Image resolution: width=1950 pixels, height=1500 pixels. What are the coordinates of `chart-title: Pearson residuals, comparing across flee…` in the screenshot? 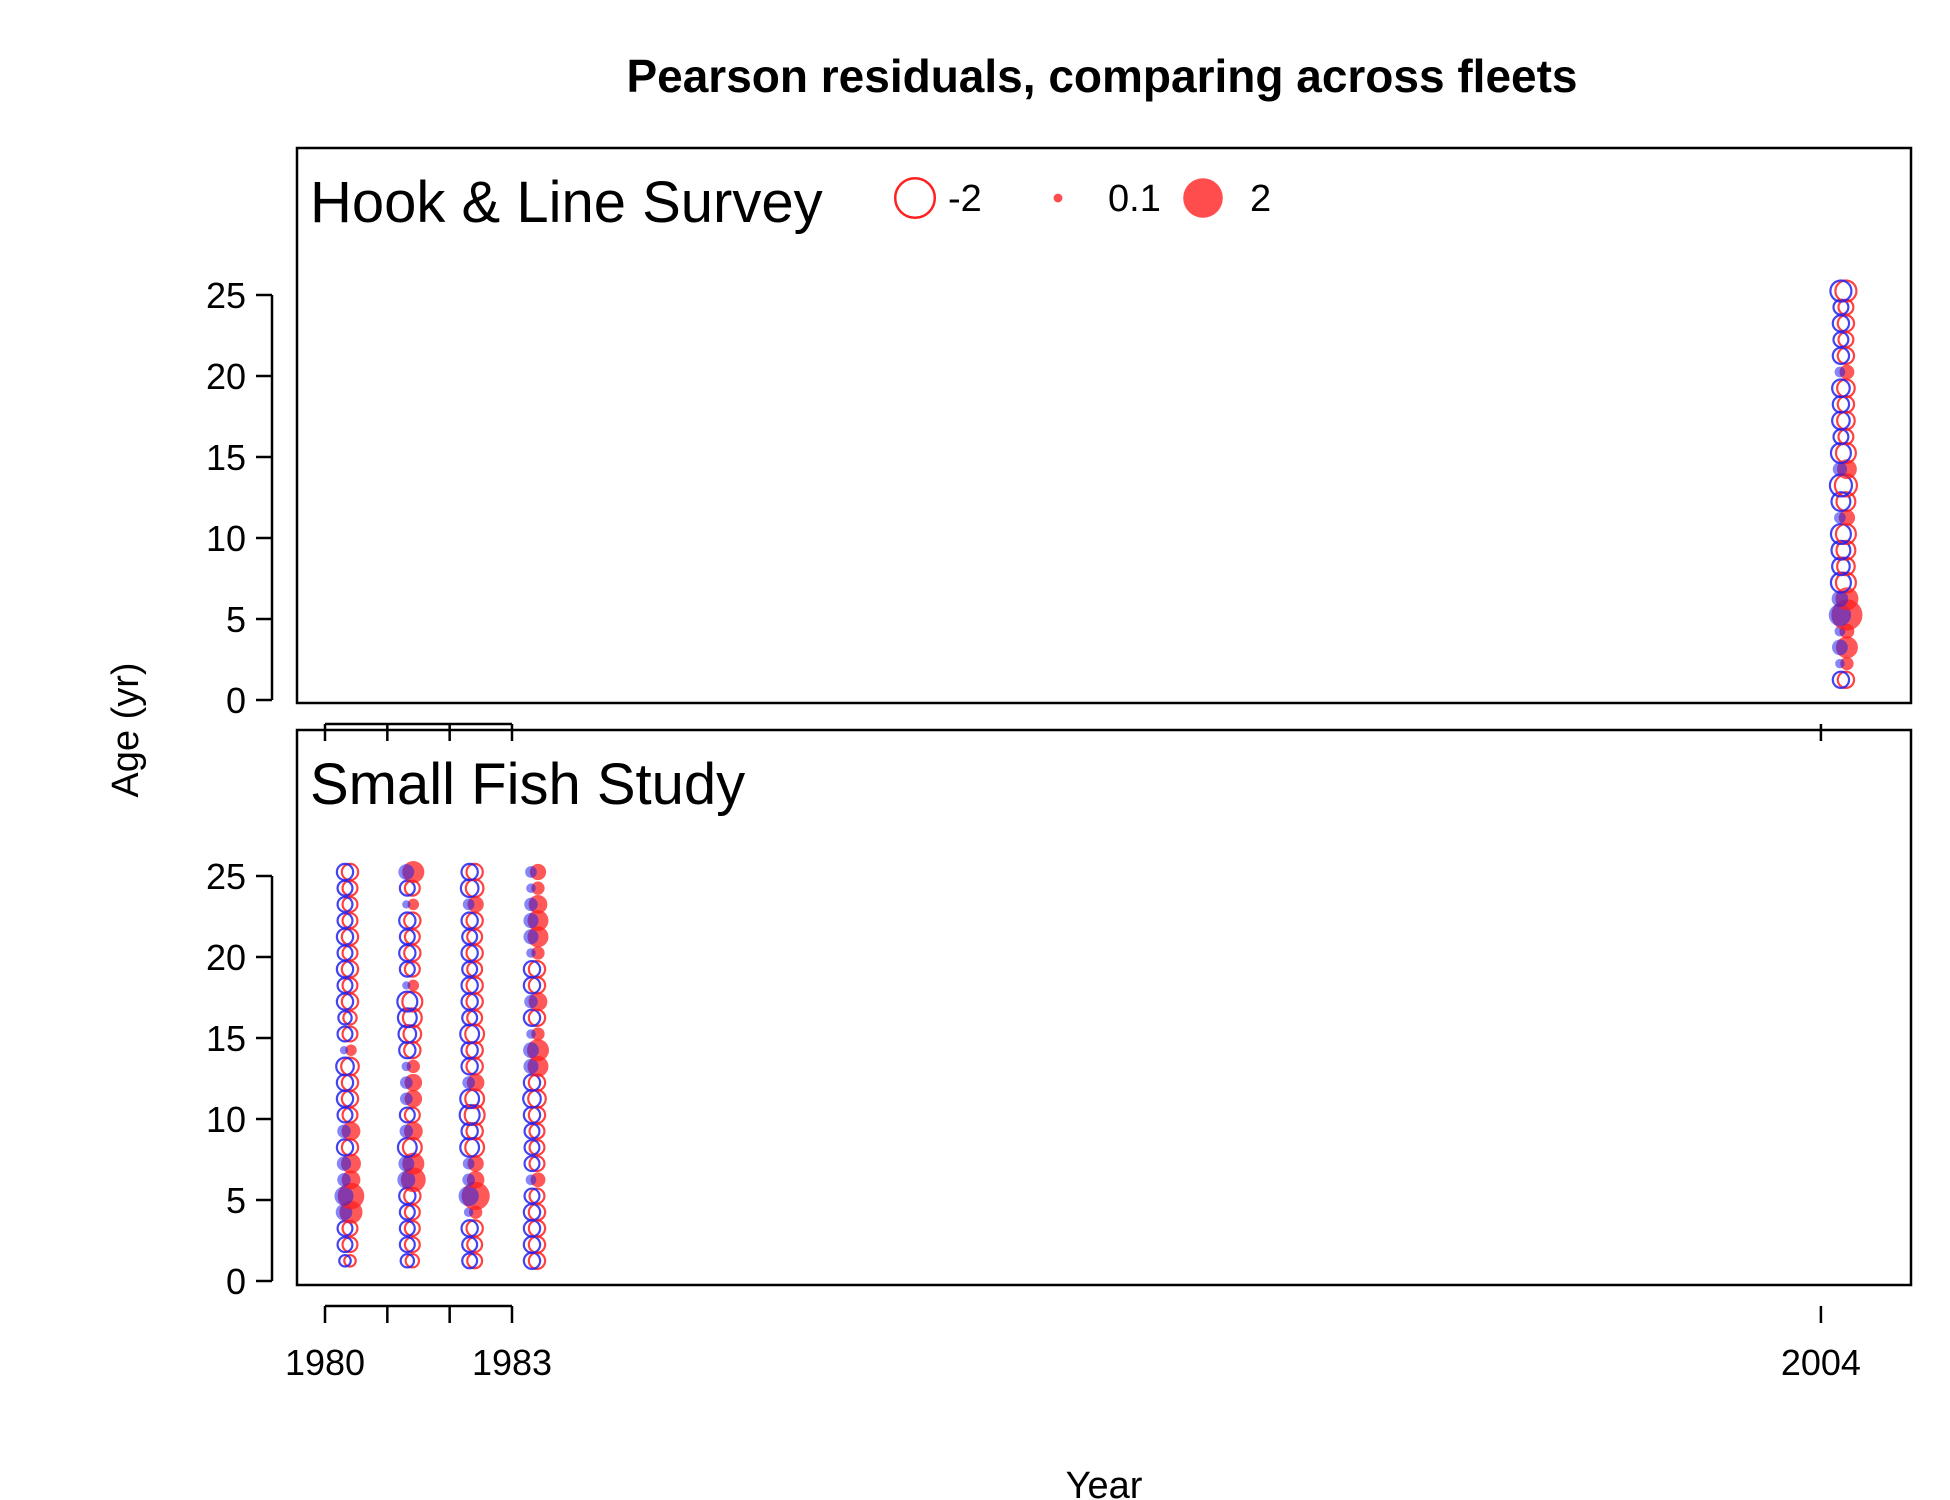 It's located at (1101, 76).